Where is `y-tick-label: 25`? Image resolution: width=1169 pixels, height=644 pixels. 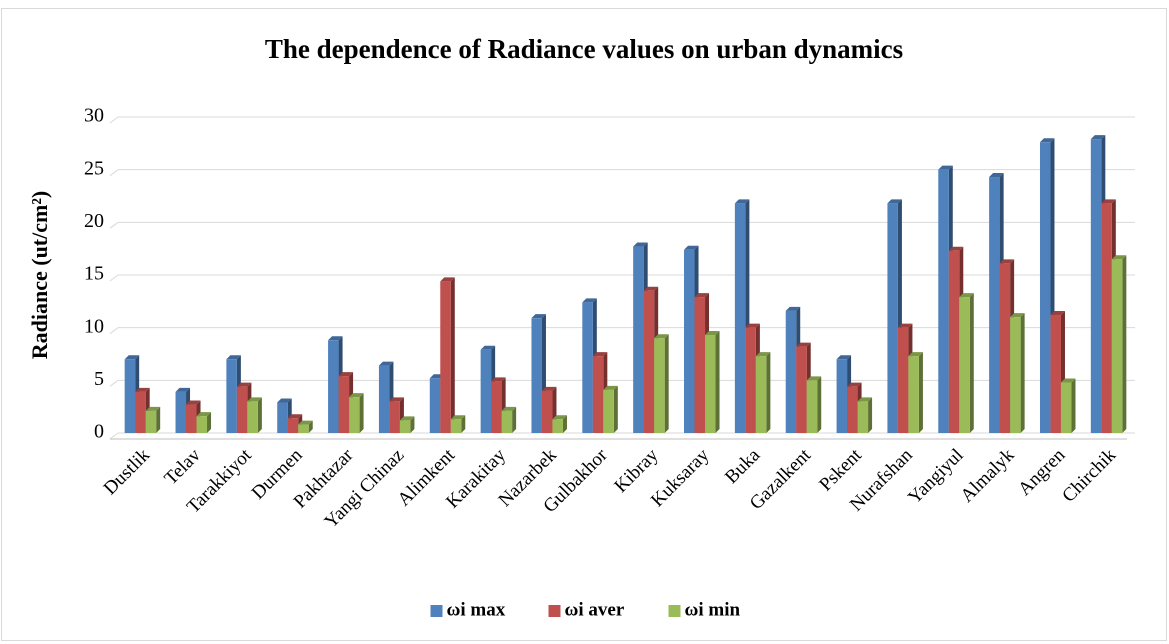
y-tick-label: 25 is located at coordinates (94, 168).